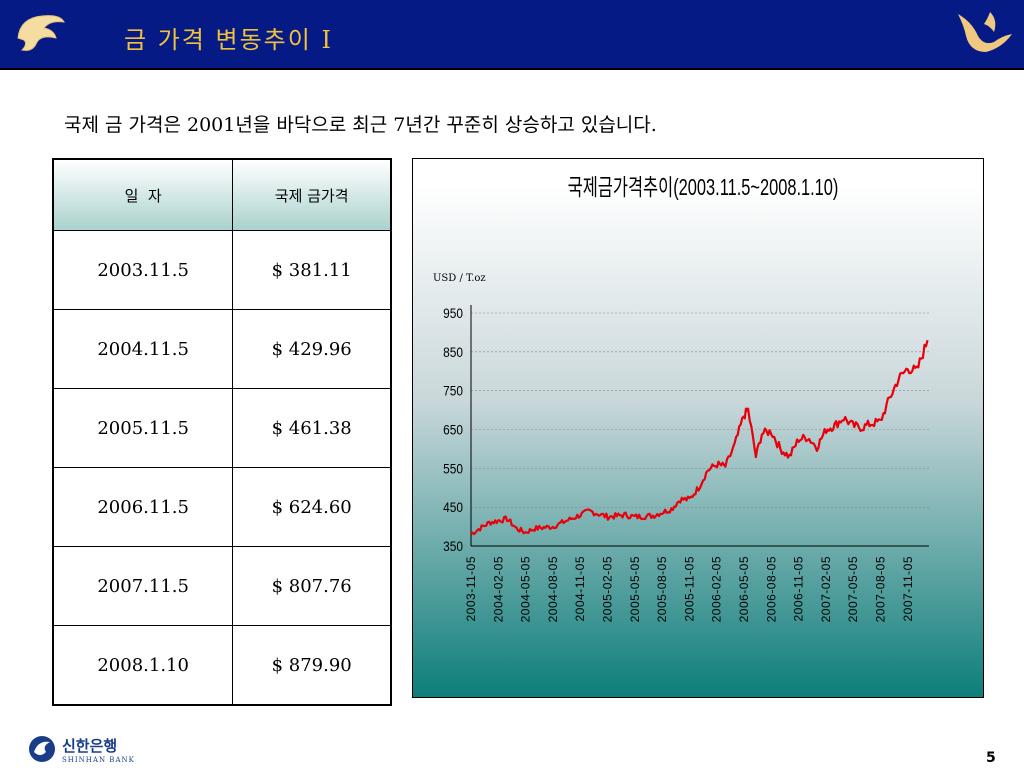  What do you see at coordinates (826, 589) in the screenshot?
I see `x-tick-label: 2007-02-05` at bounding box center [826, 589].